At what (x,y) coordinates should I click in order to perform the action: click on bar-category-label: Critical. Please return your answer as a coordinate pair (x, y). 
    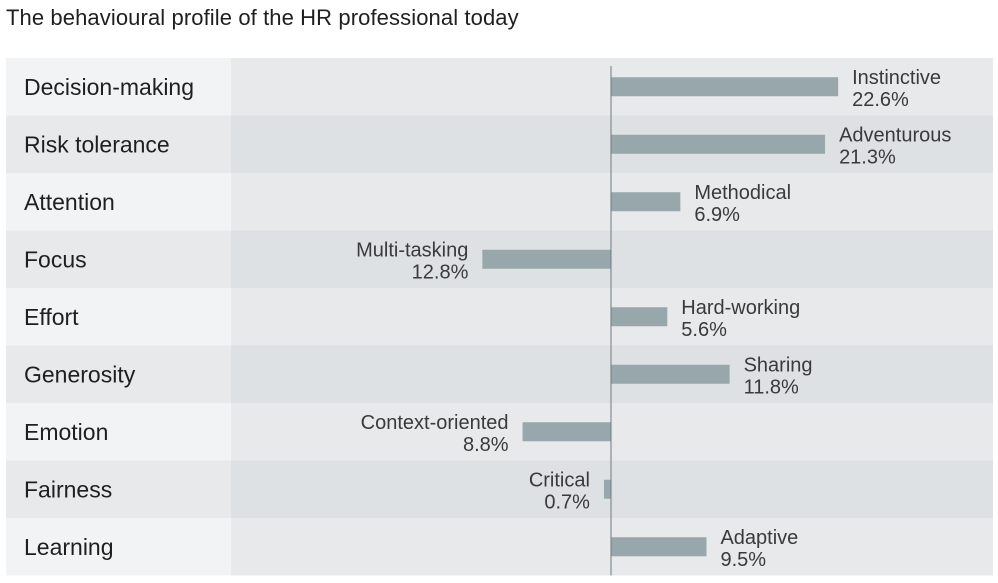
    Looking at the image, I should click on (559, 480).